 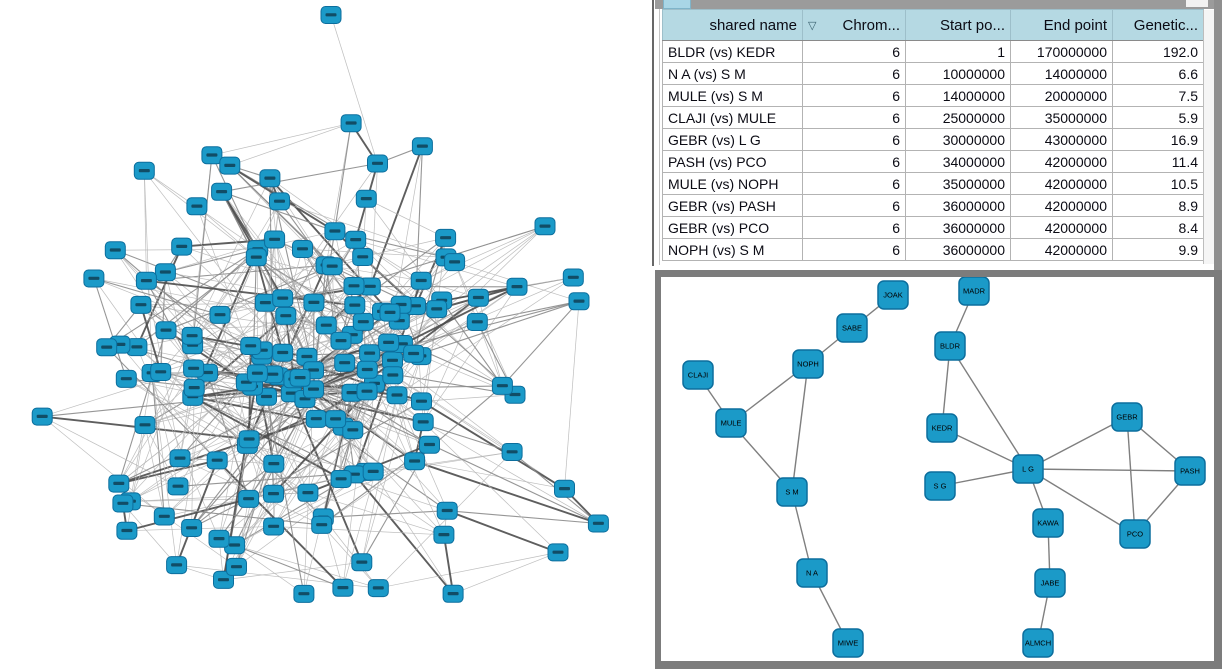 What do you see at coordinates (812, 573) in the screenshot?
I see `node-n-a: N A` at bounding box center [812, 573].